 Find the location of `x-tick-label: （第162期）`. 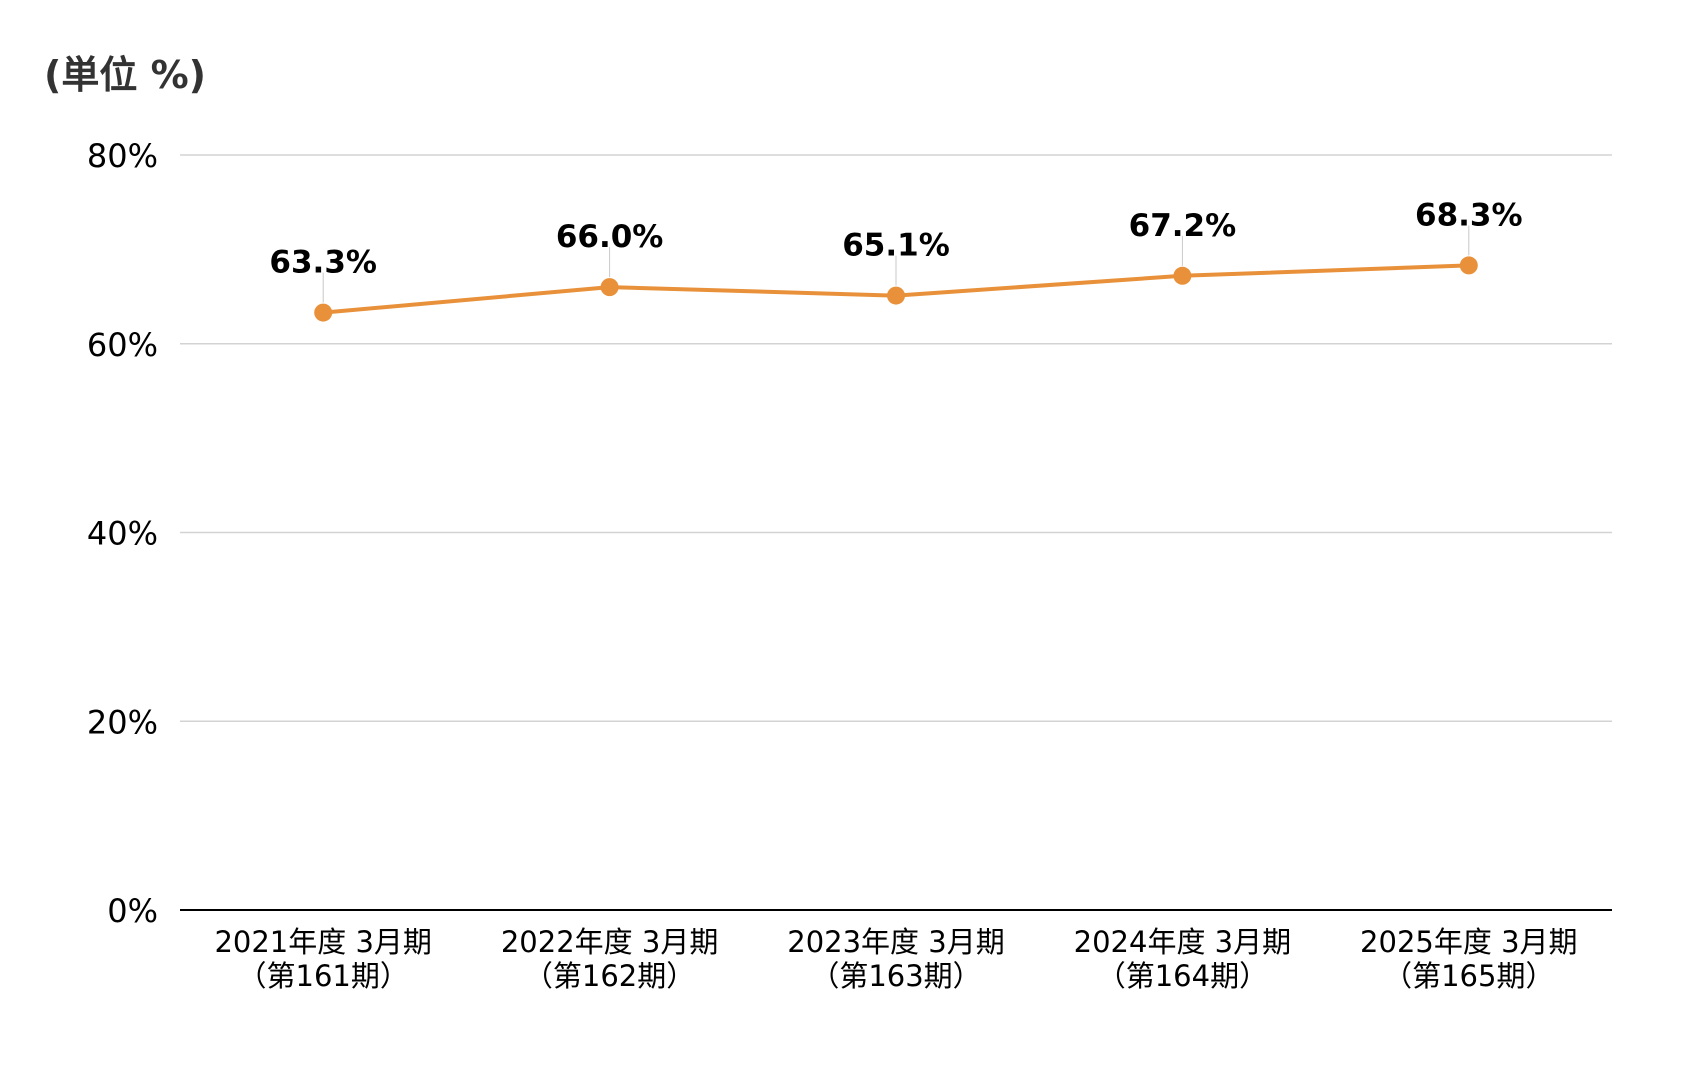

x-tick-label: （第162期） is located at coordinates (609, 976).